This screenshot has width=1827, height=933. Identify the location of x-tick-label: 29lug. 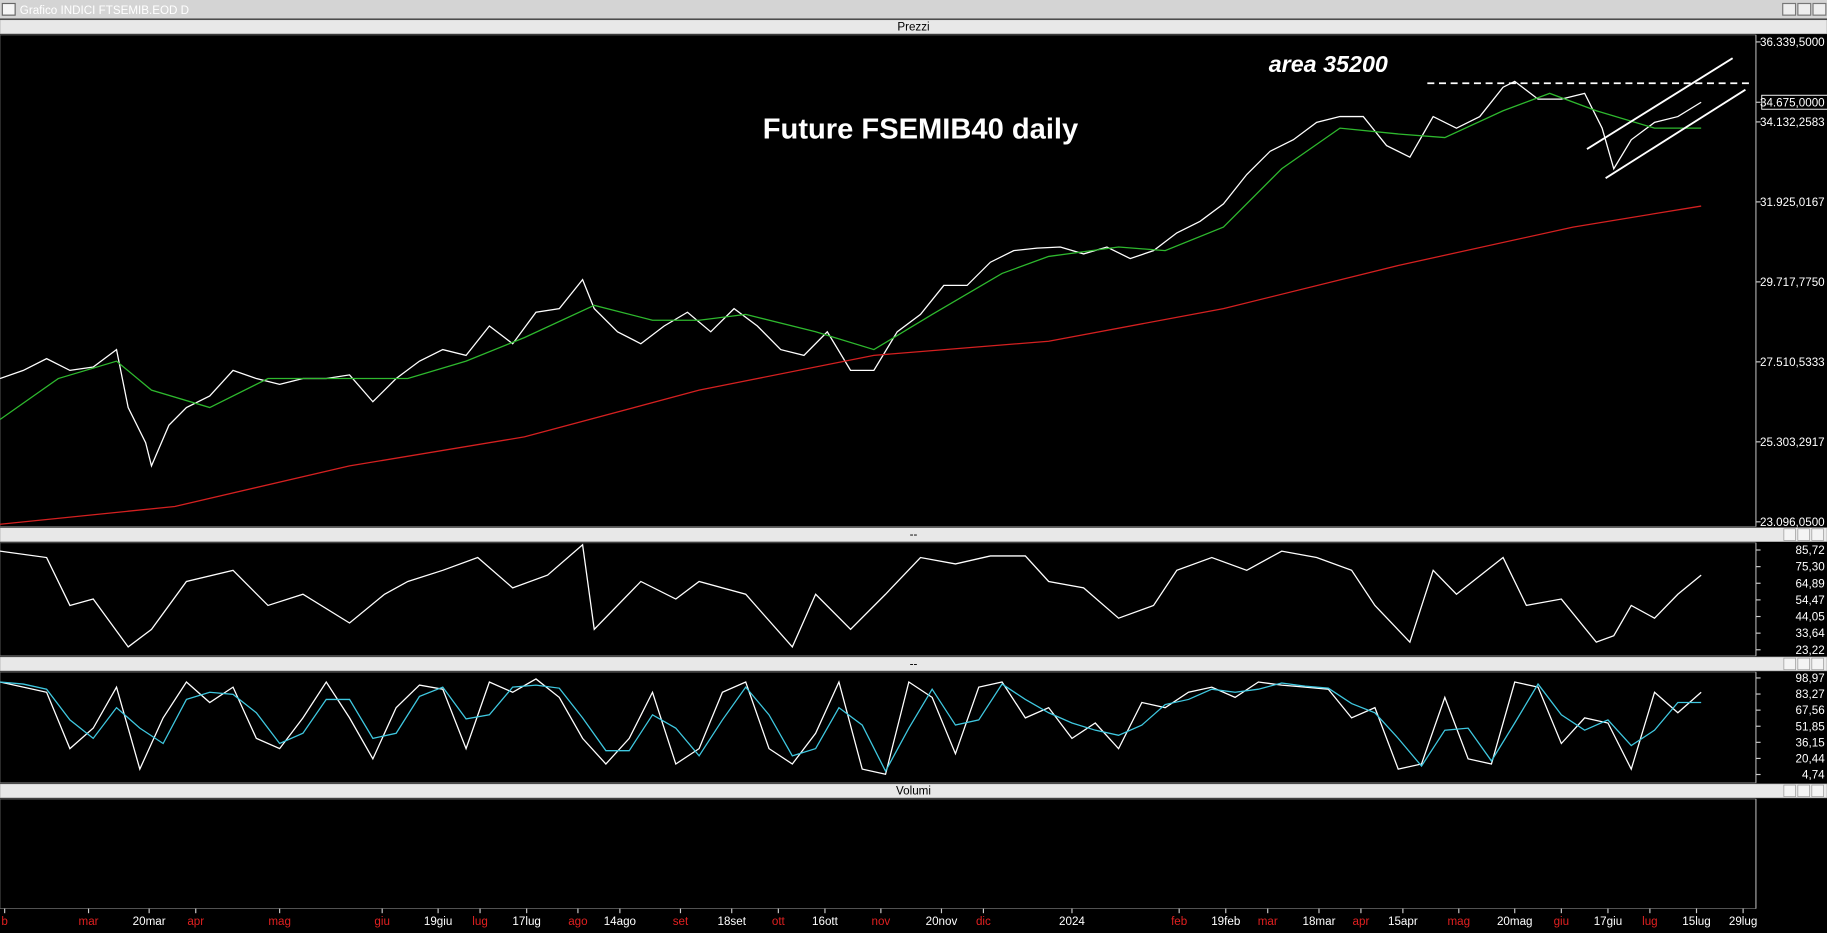
(1743, 921).